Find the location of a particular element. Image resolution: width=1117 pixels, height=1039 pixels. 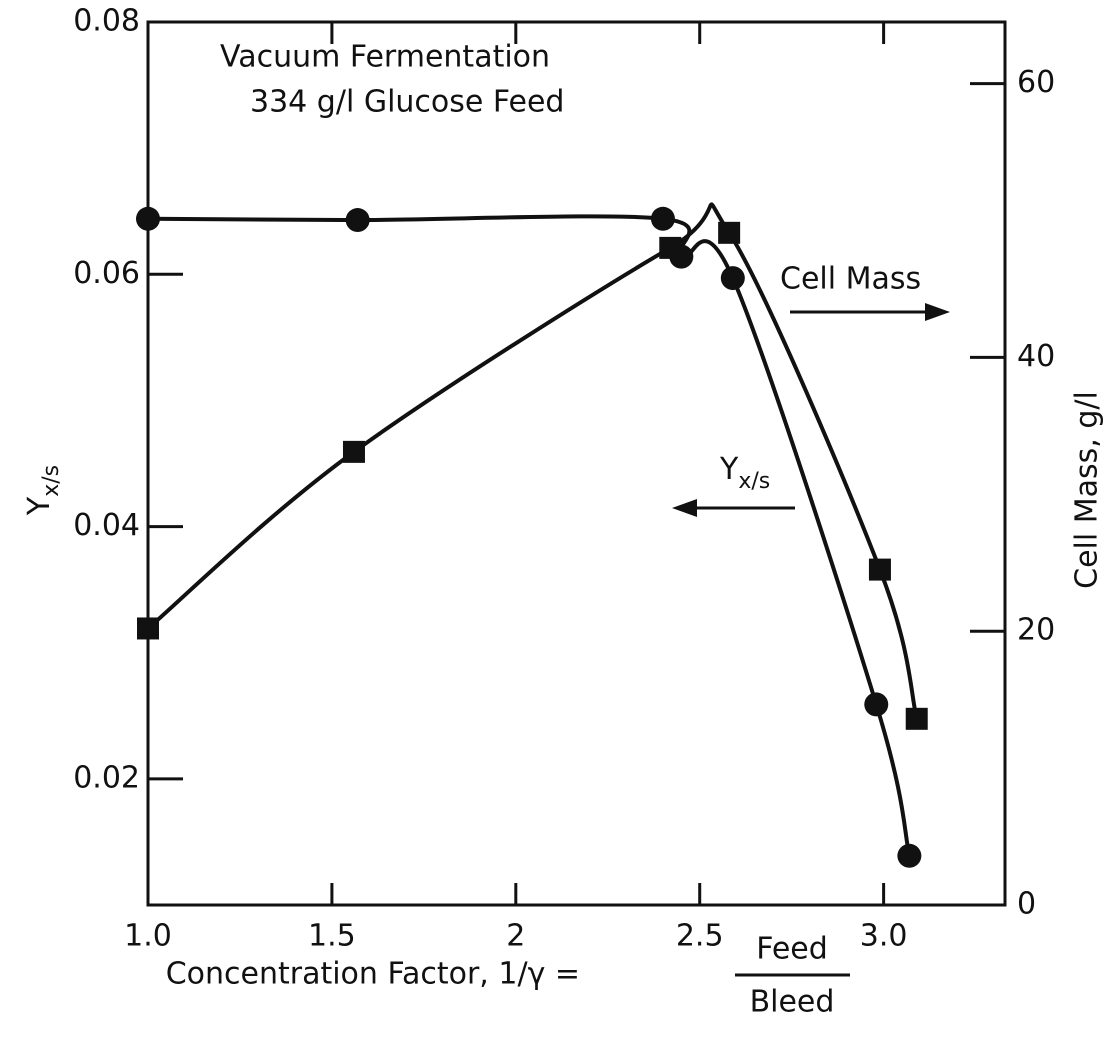

y-tick-label: 0.02 is located at coordinates (106, 777).